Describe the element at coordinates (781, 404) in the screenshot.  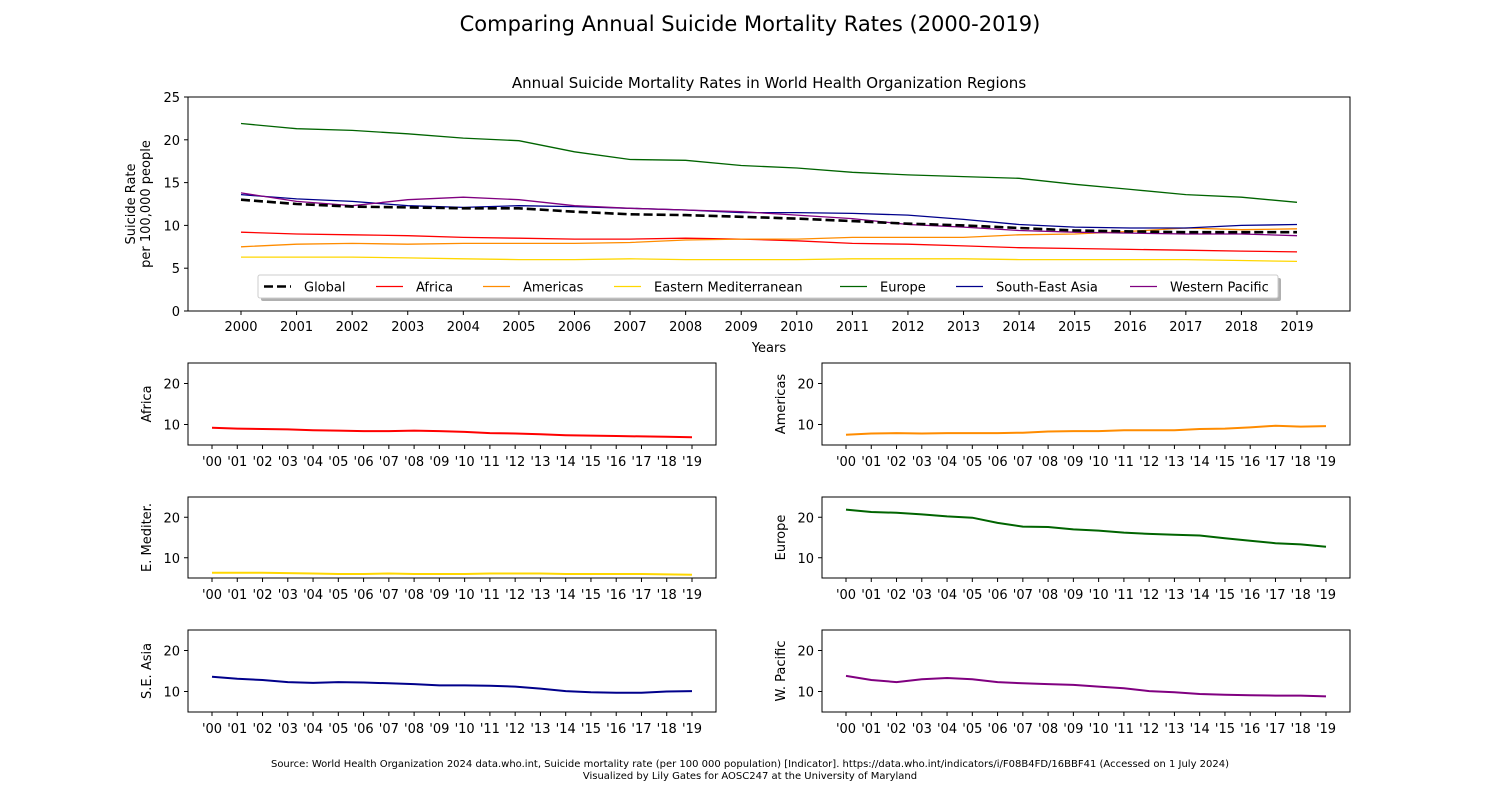
I see `panel-y-axis-label: Americas` at that location.